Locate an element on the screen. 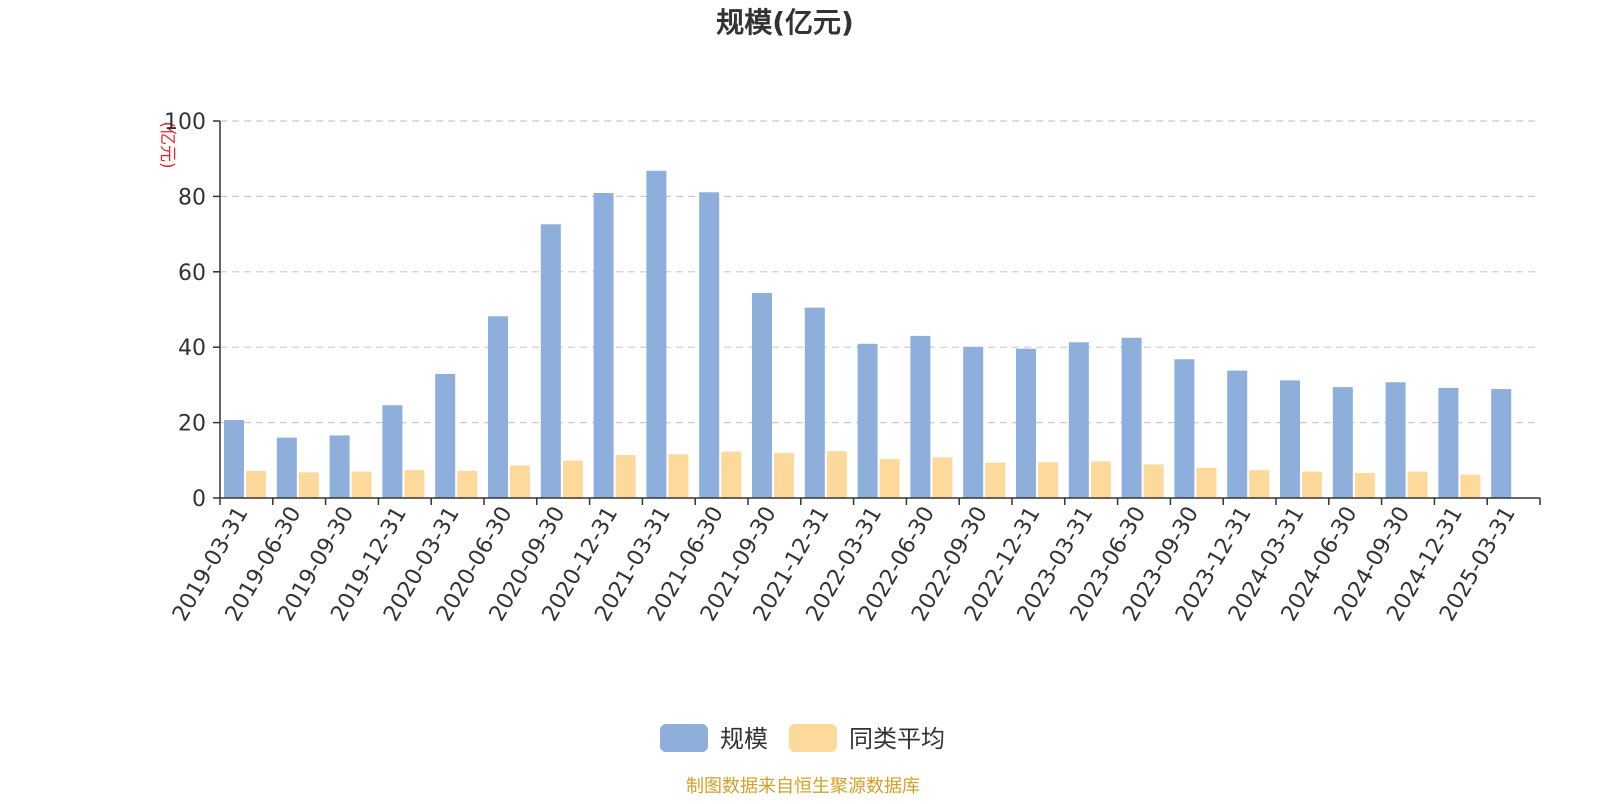  y-tick-label-40: 40 is located at coordinates (192, 348).